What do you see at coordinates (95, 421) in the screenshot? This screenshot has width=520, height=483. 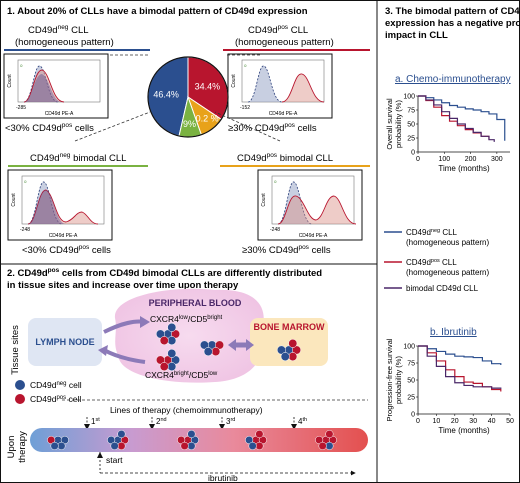 I see `therapy-line-label: 1st` at bounding box center [95, 421].